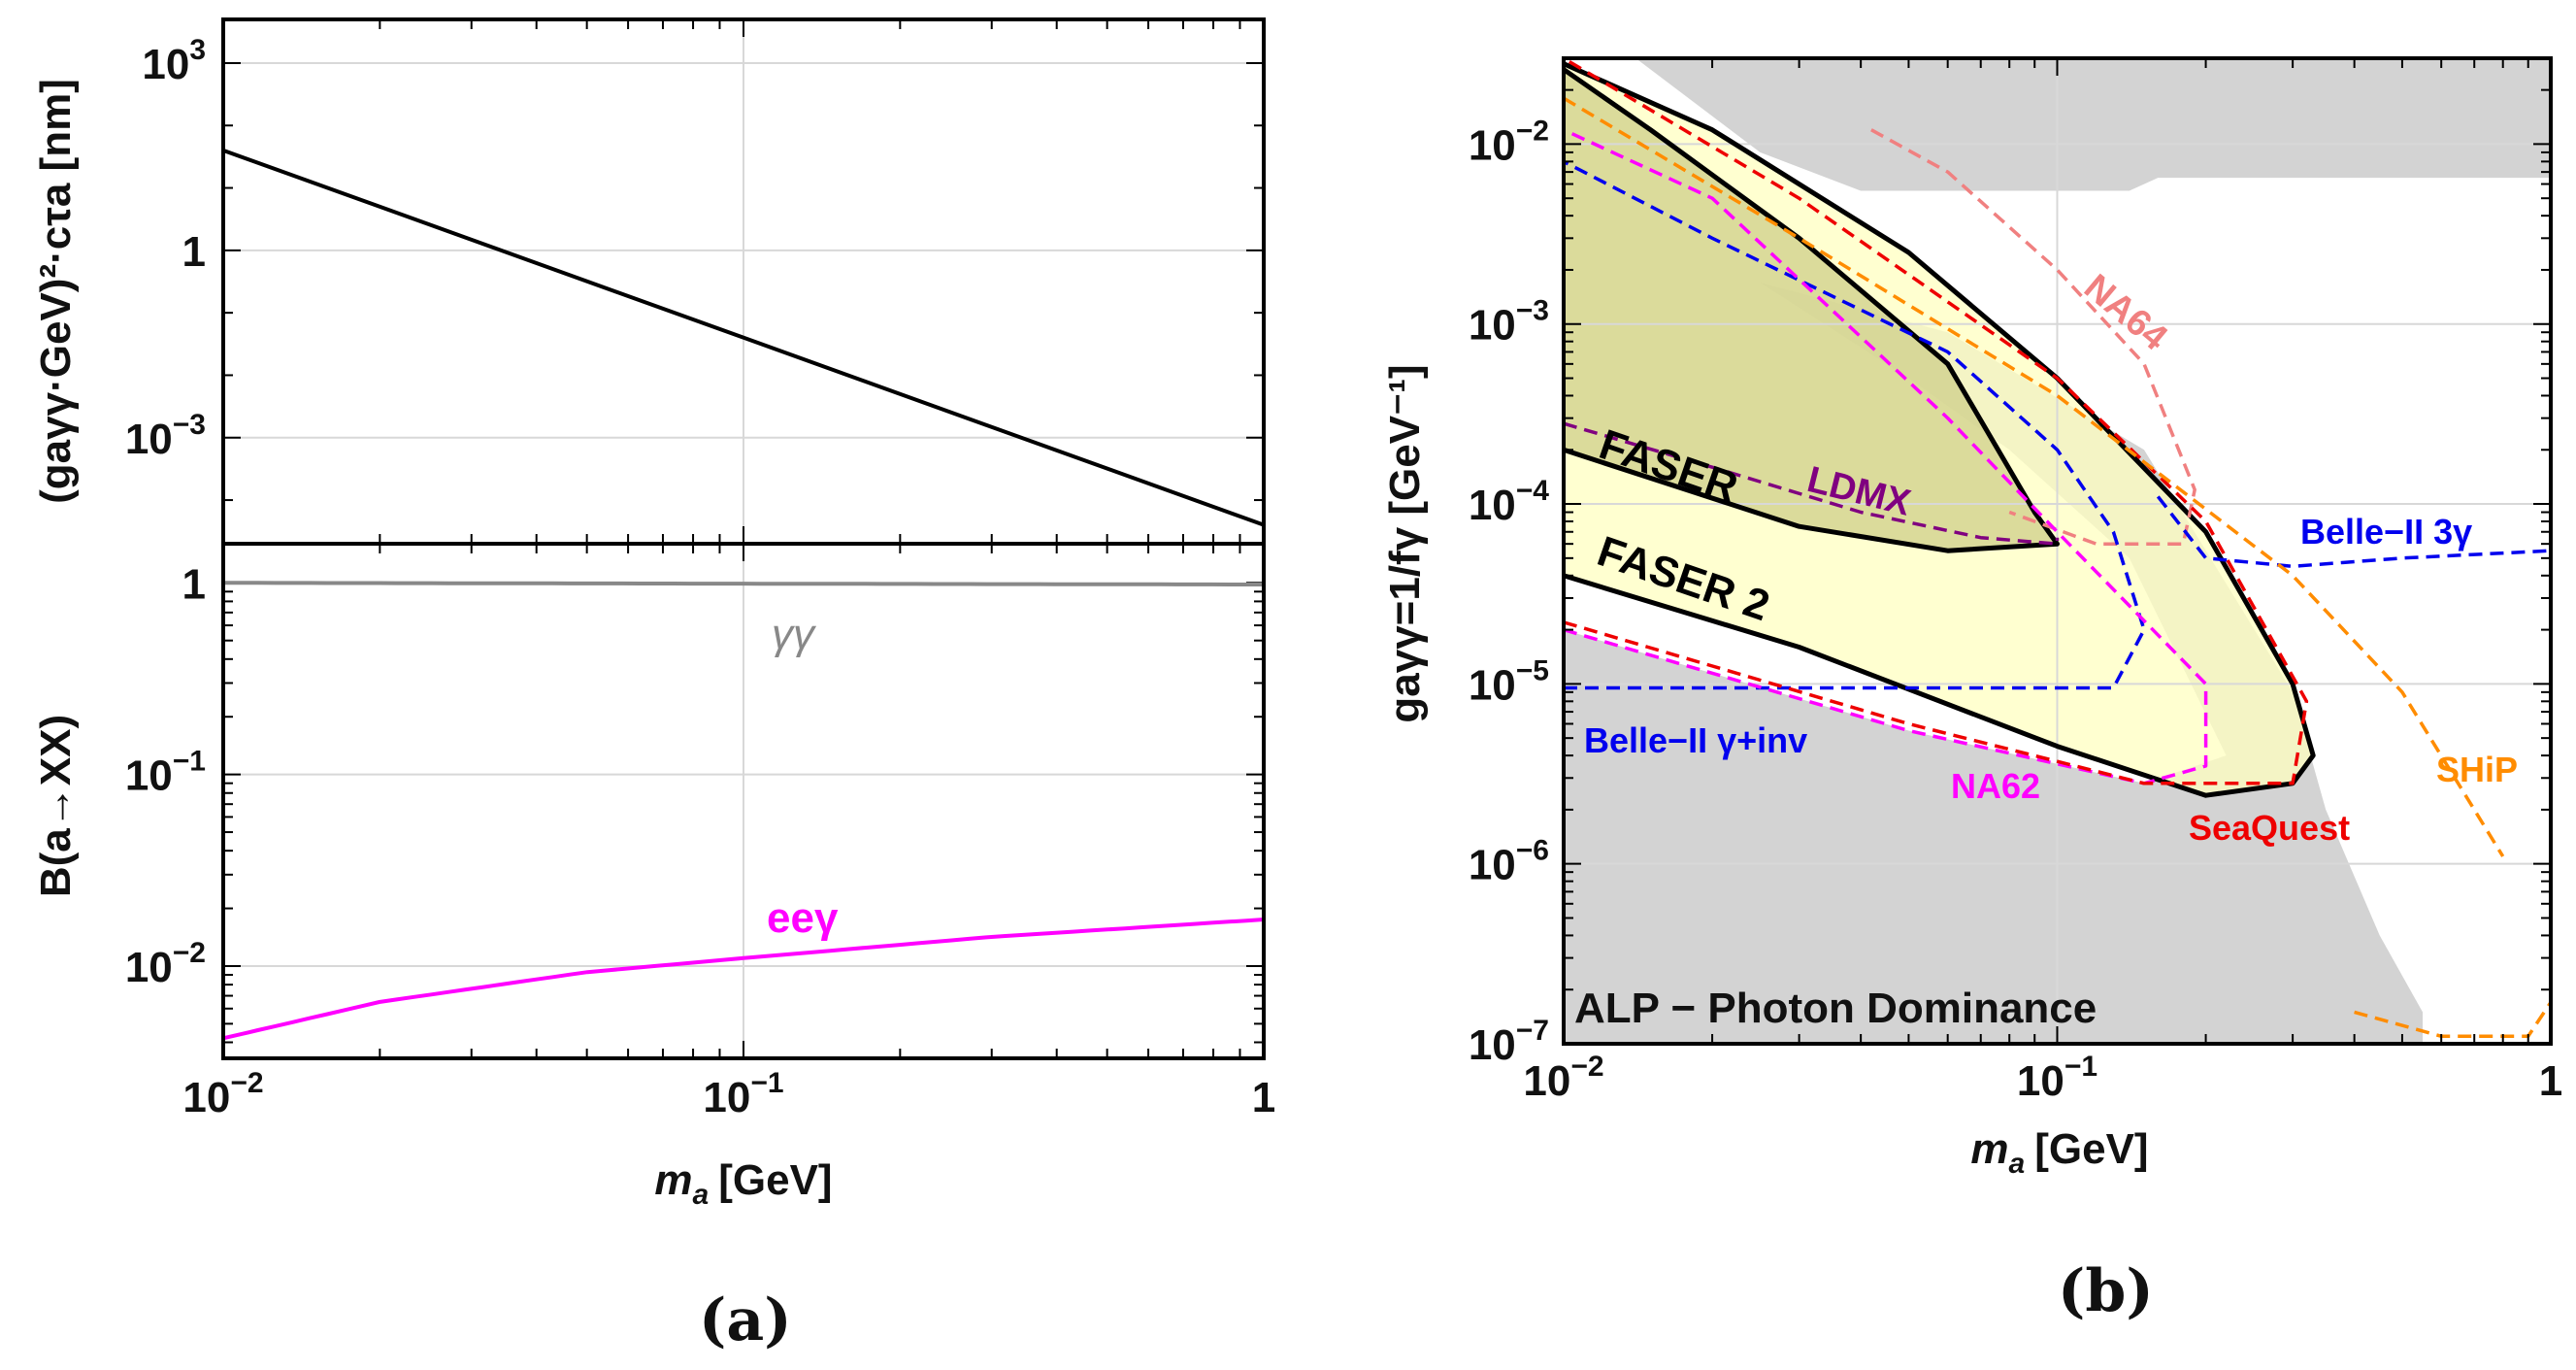 This screenshot has height=1370, width=2576. I want to click on panel-a-bottom-y-tick-label: 1, so click(194, 584).